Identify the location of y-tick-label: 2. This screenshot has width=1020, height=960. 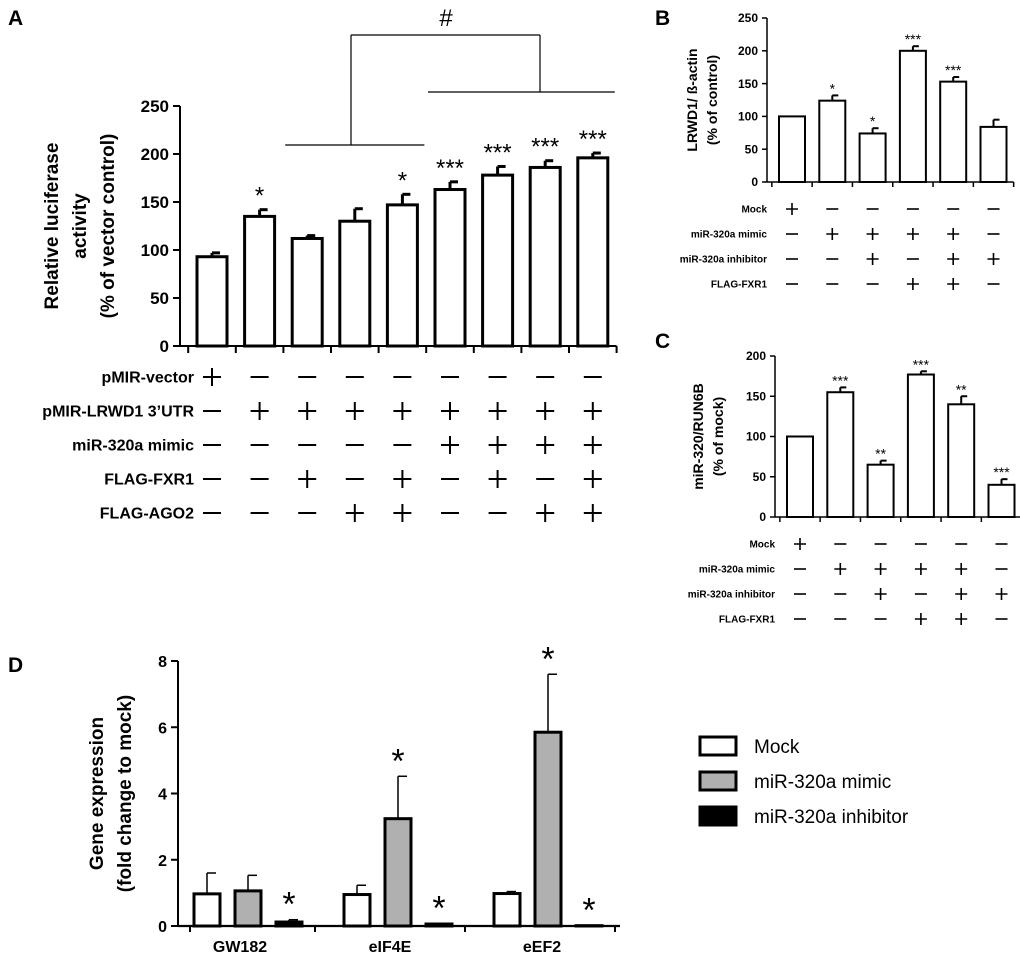
(162, 861).